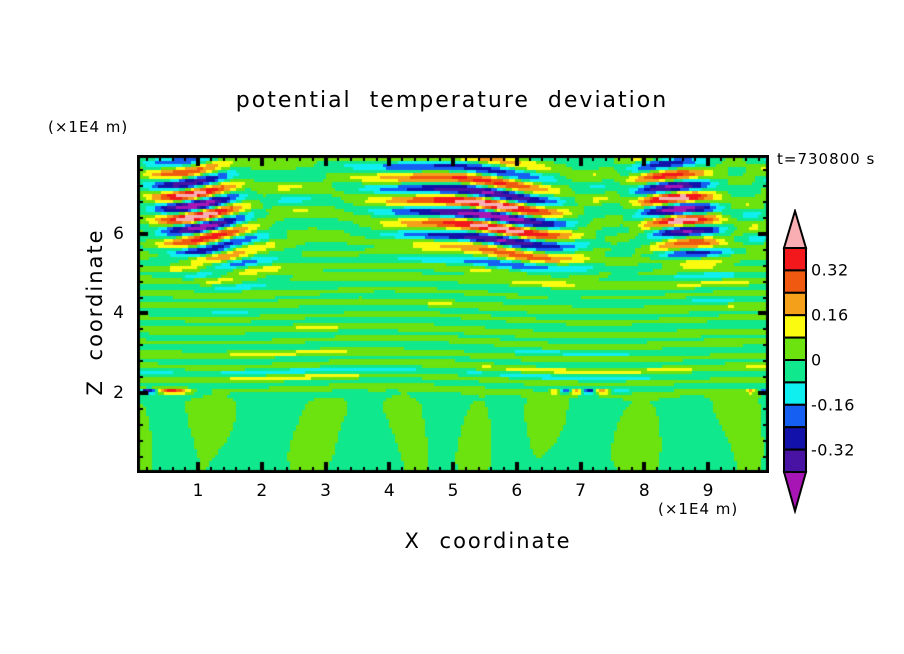 Image resolution: width=904 pixels, height=654 pixels. I want to click on x-tick-label: 1, so click(198, 491).